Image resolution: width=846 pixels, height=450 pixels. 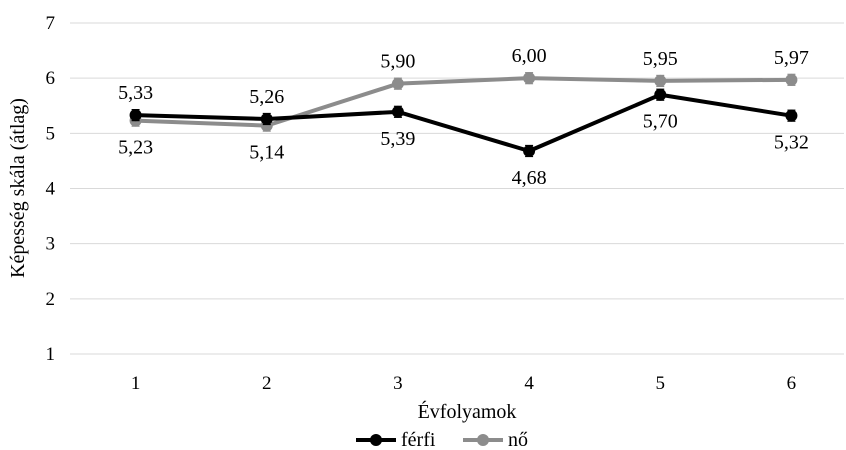 I want to click on y-tick-label: 2, so click(x=51, y=299).